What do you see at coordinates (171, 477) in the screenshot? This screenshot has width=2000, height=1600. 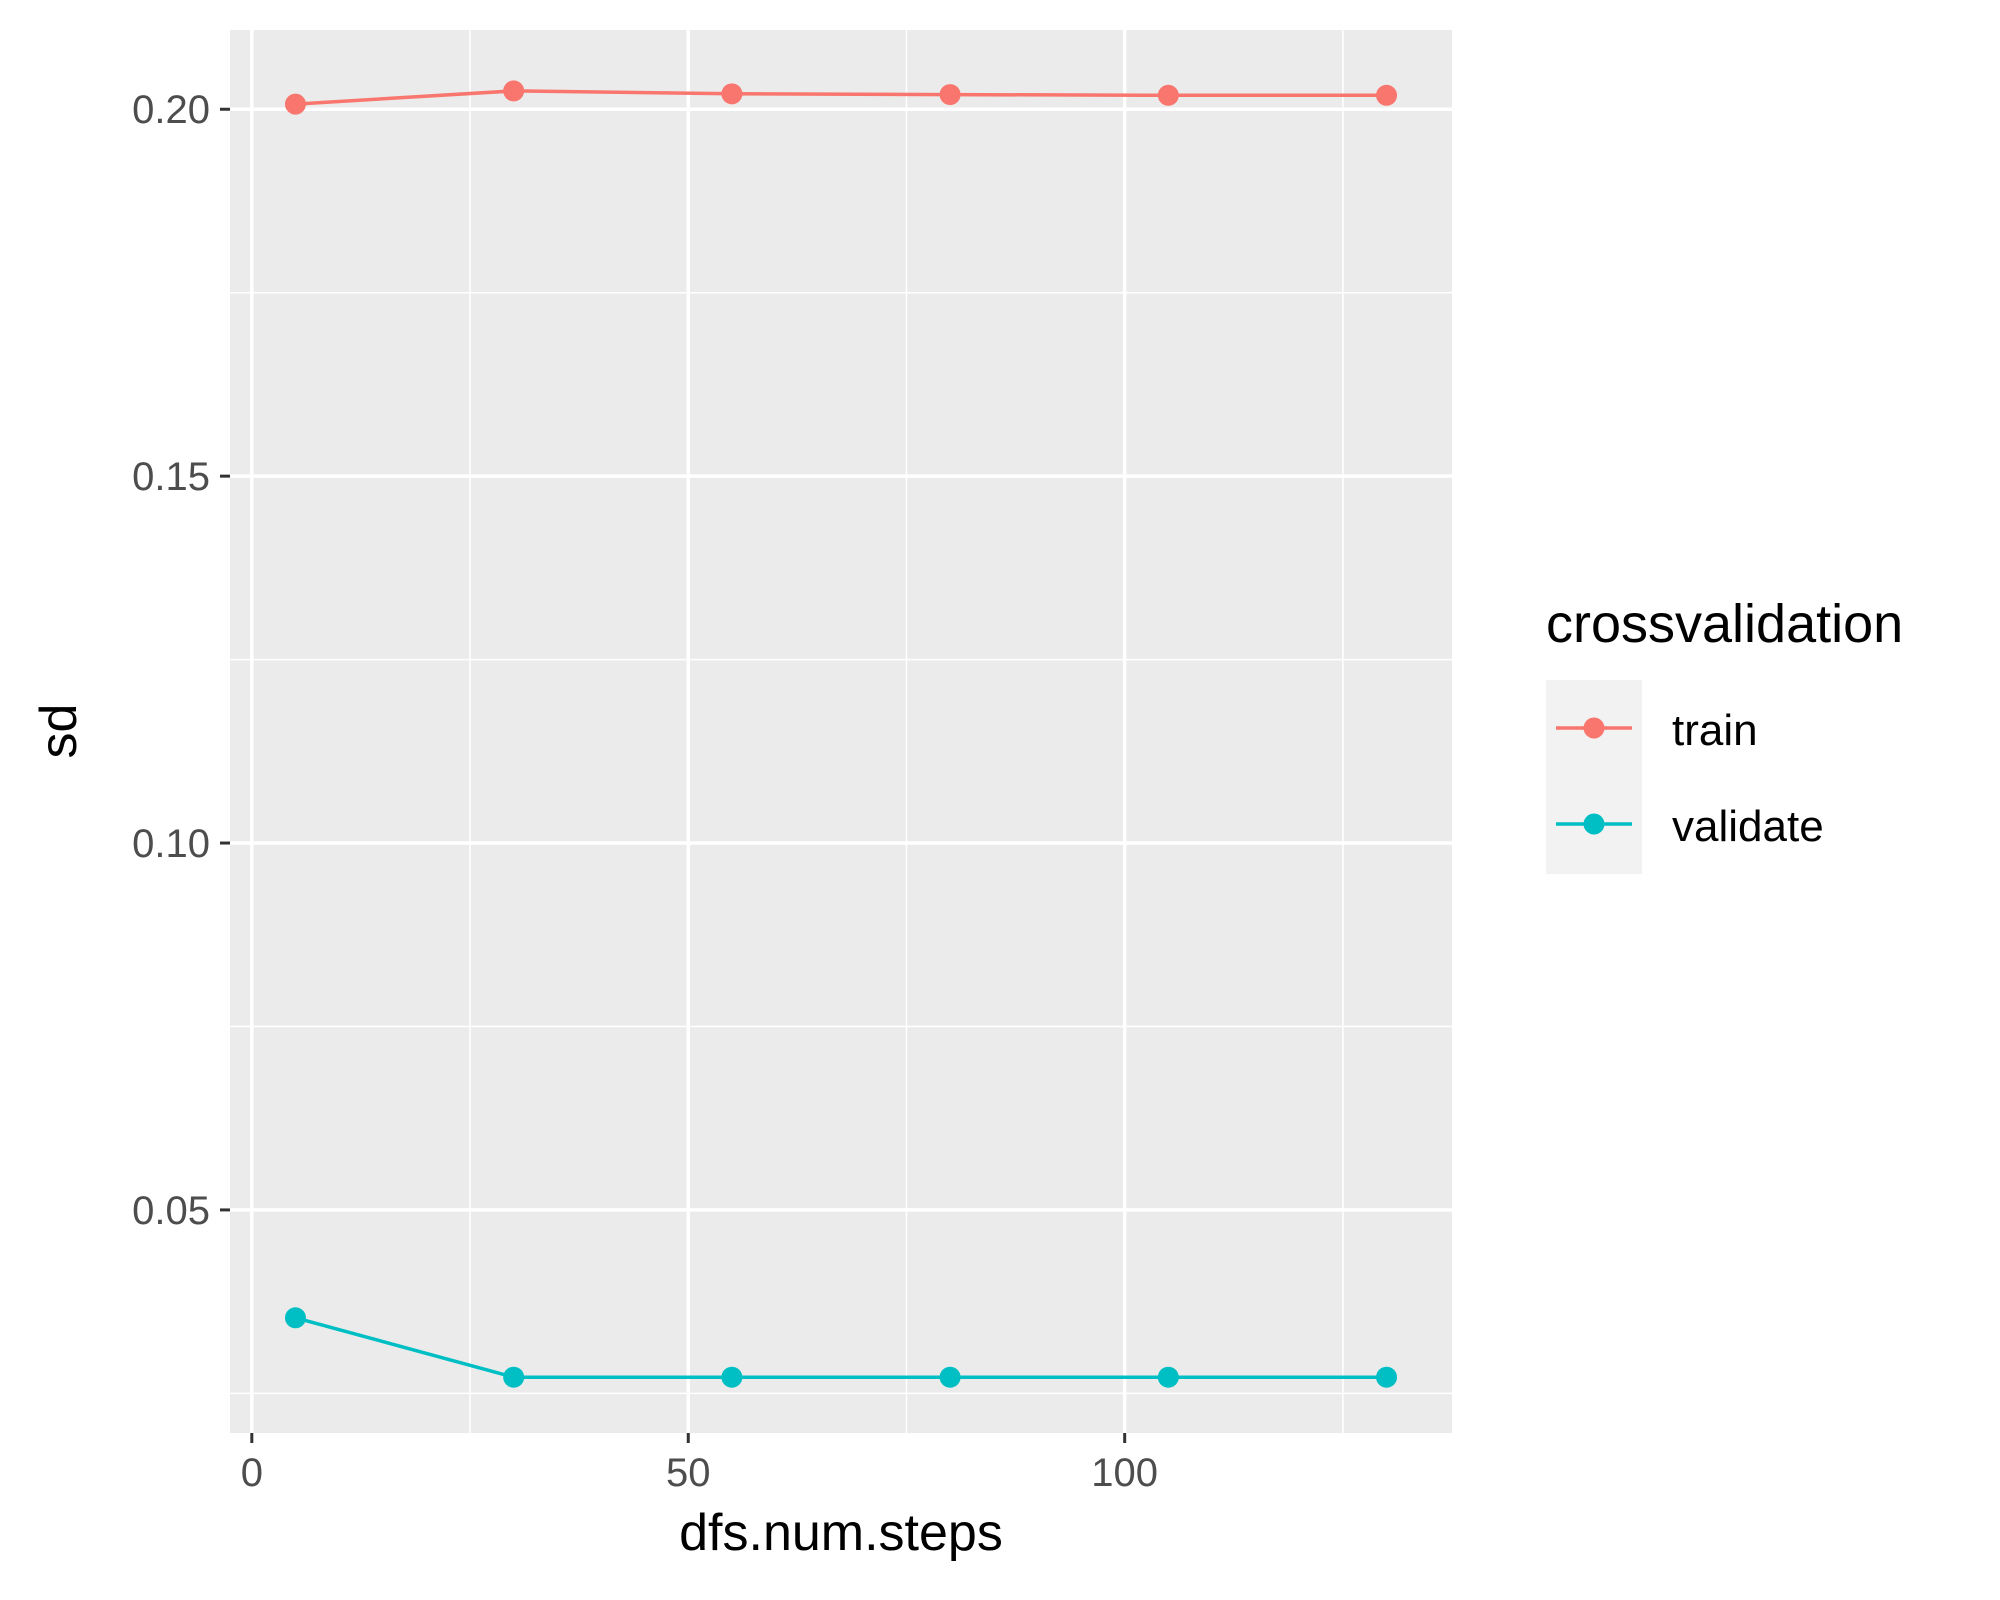 I see `y-tick-label: 0.15` at bounding box center [171, 477].